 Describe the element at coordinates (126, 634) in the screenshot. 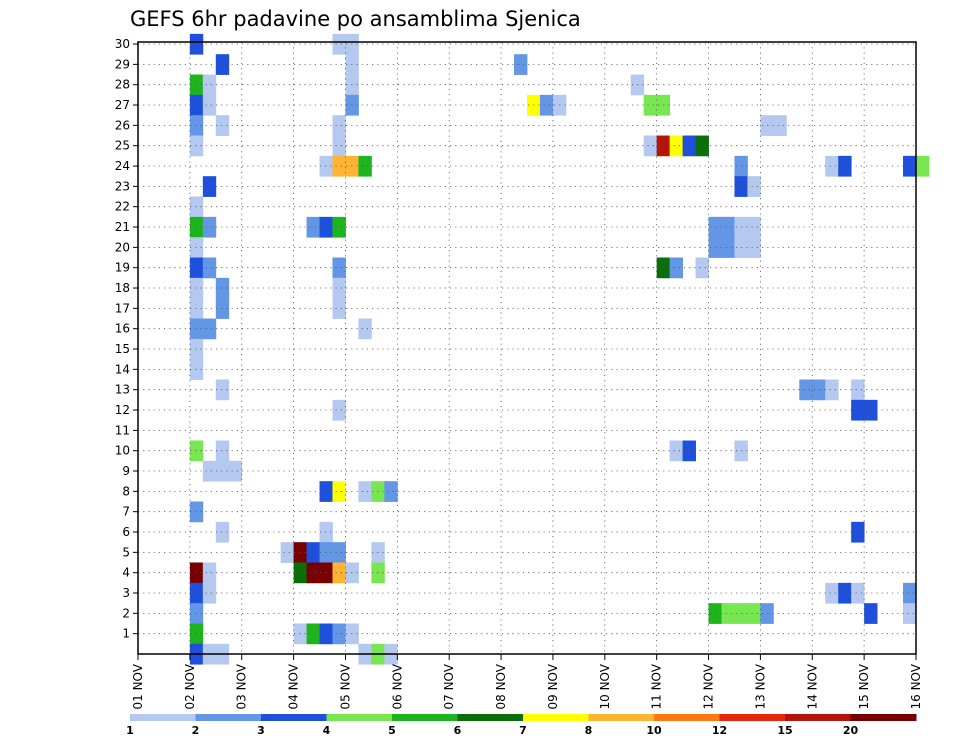

I see `y-tick-label: 1` at that location.